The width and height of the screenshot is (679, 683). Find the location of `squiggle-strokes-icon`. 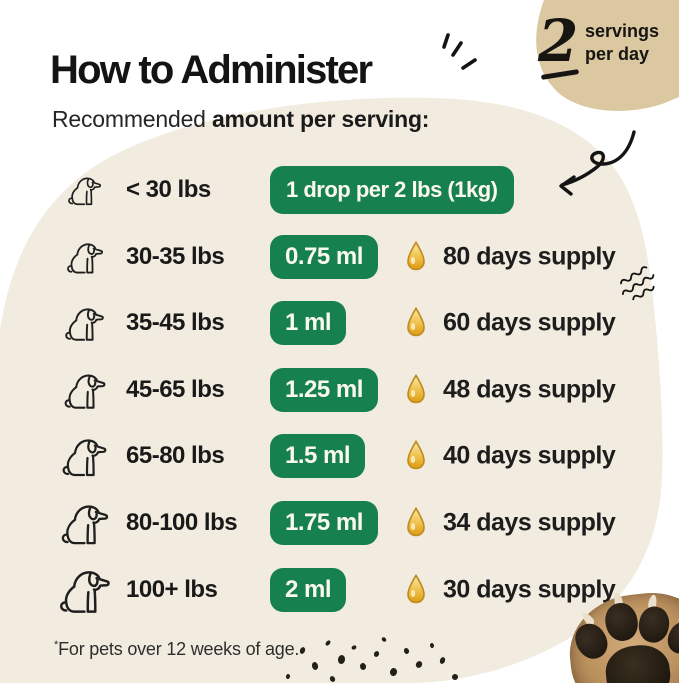

squiggle-strokes-icon is located at coordinates (637, 283).